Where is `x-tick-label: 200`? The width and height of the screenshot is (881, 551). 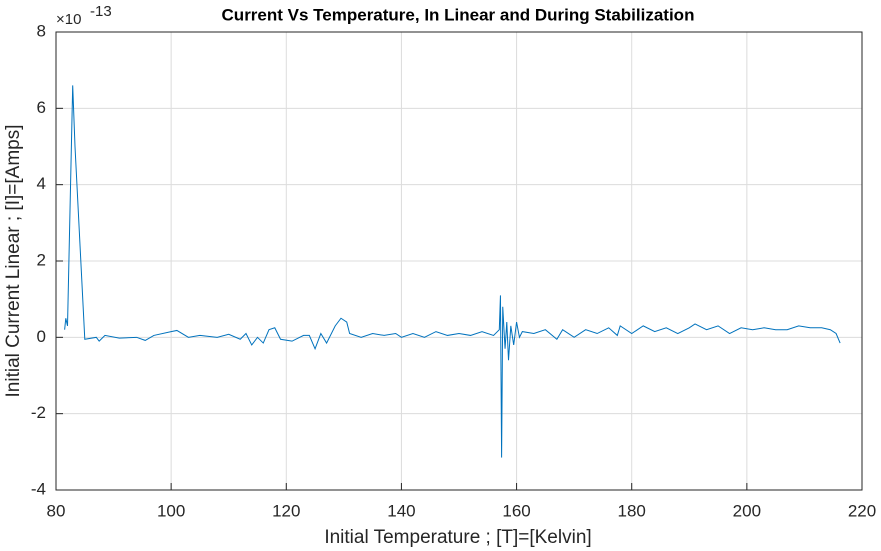
x-tick-label: 200 is located at coordinates (747, 510).